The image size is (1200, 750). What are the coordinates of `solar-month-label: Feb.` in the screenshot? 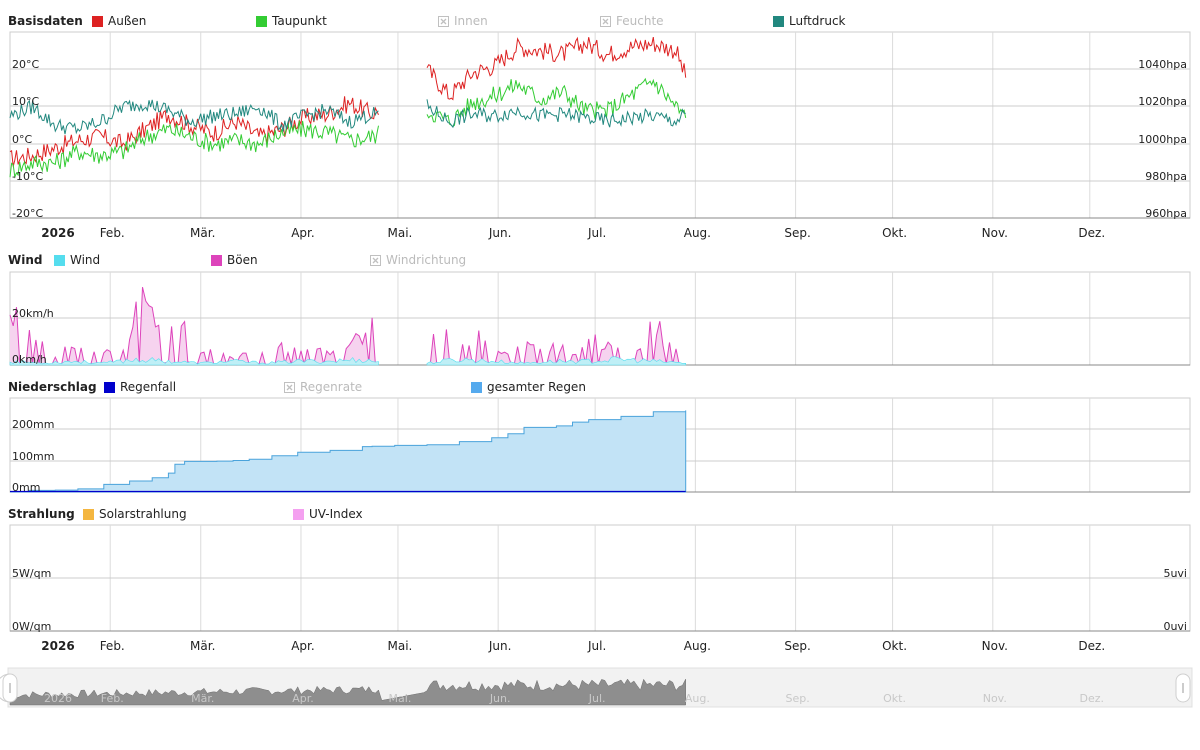 It's located at (112, 646).